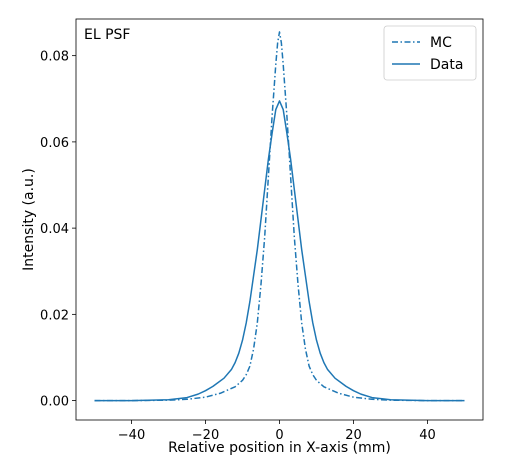  I want to click on y-tick-label: 0.00, so click(54, 402).